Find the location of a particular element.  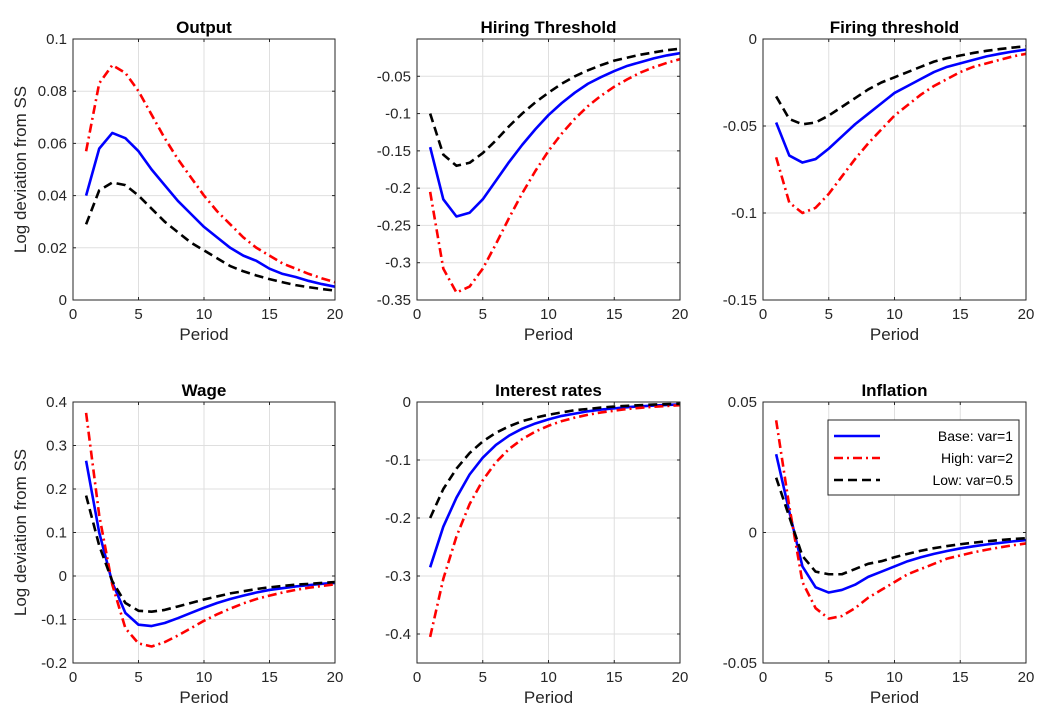

y-tick-label: 0.4 is located at coordinates (56, 402).